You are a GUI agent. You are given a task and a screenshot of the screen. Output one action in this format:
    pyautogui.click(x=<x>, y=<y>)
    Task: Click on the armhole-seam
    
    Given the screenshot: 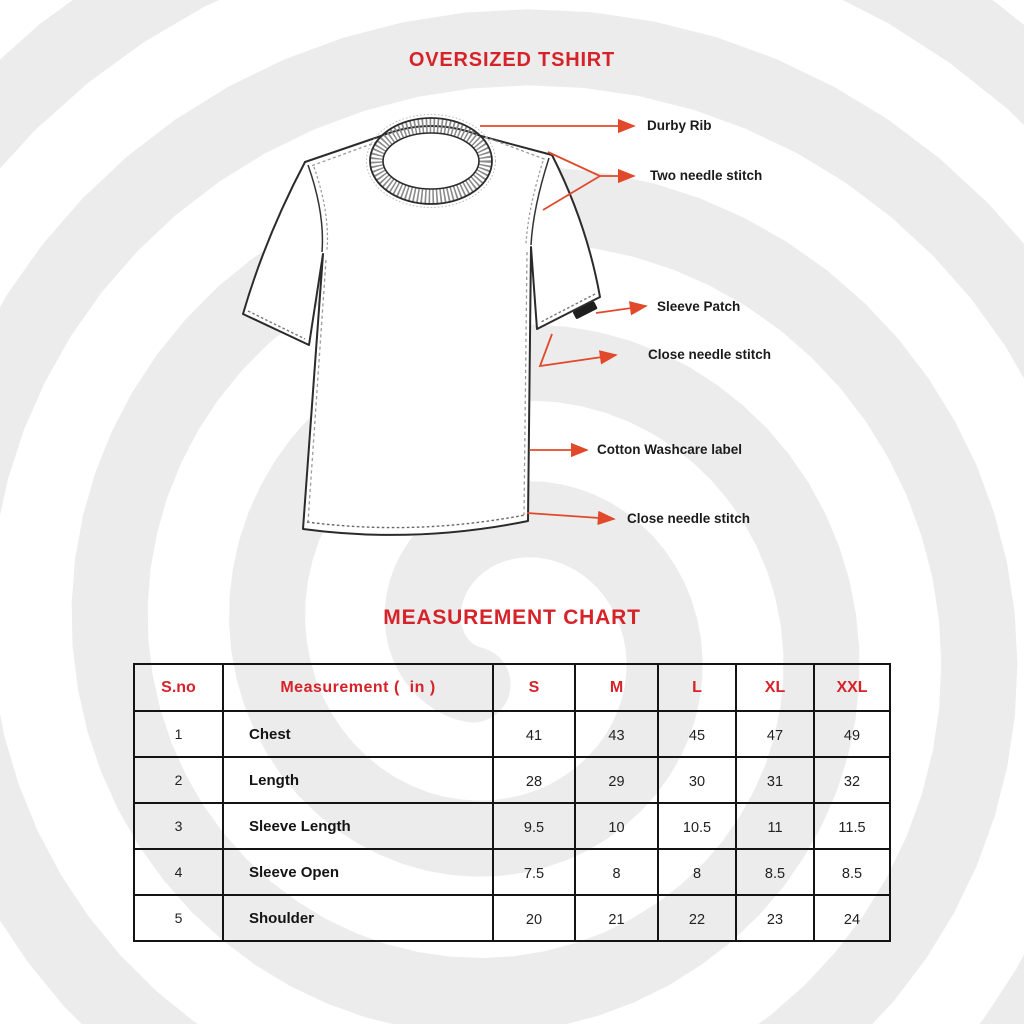 What is the action you would take?
    pyautogui.click(x=428, y=205)
    